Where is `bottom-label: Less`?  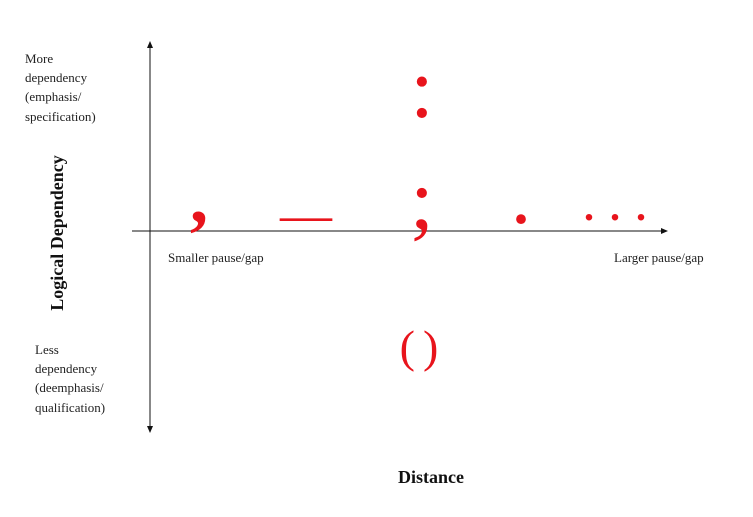 bottom-label: Less is located at coordinates (47, 349).